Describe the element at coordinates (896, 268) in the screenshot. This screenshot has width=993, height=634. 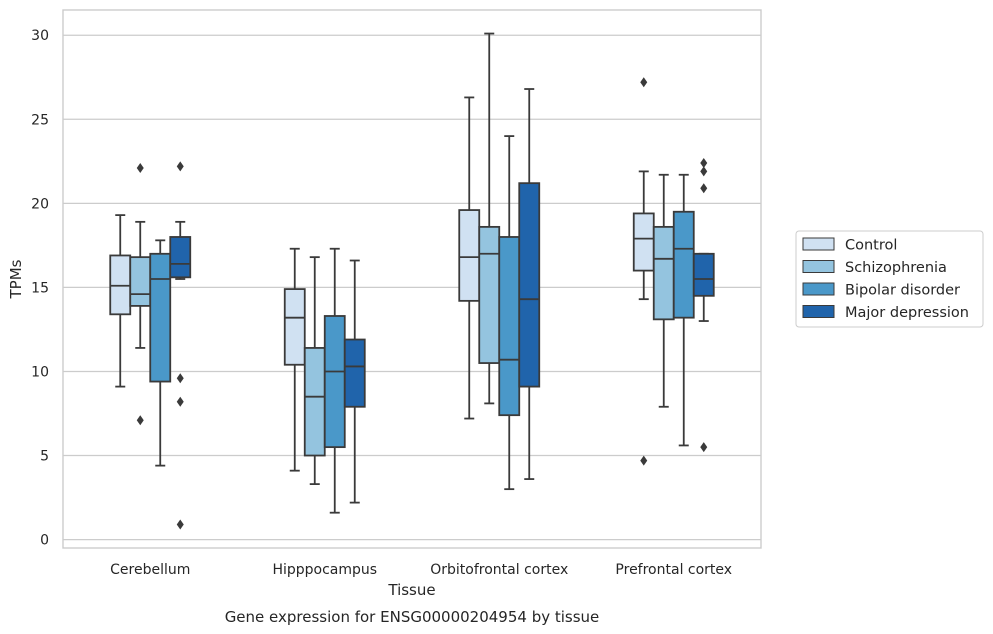
I see `legend-label: Schizophrenia` at that location.